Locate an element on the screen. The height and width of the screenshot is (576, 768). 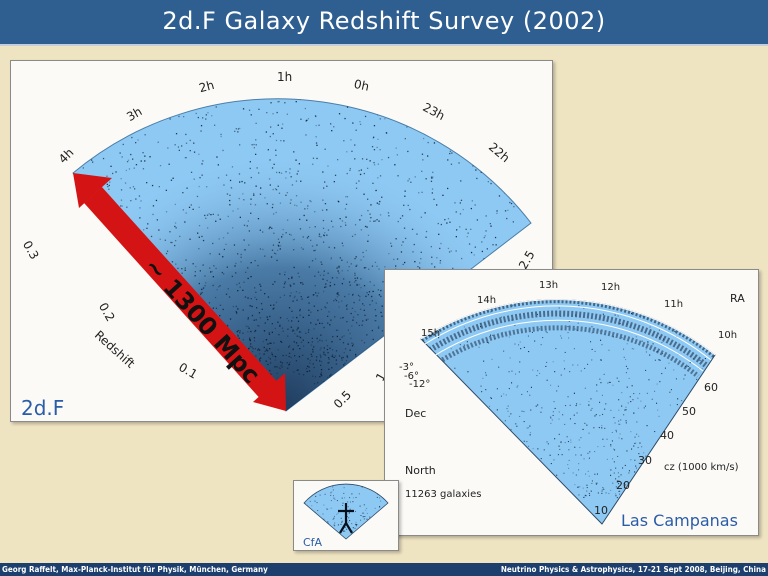
cfa-stickman is located at coordinates (346, 518).